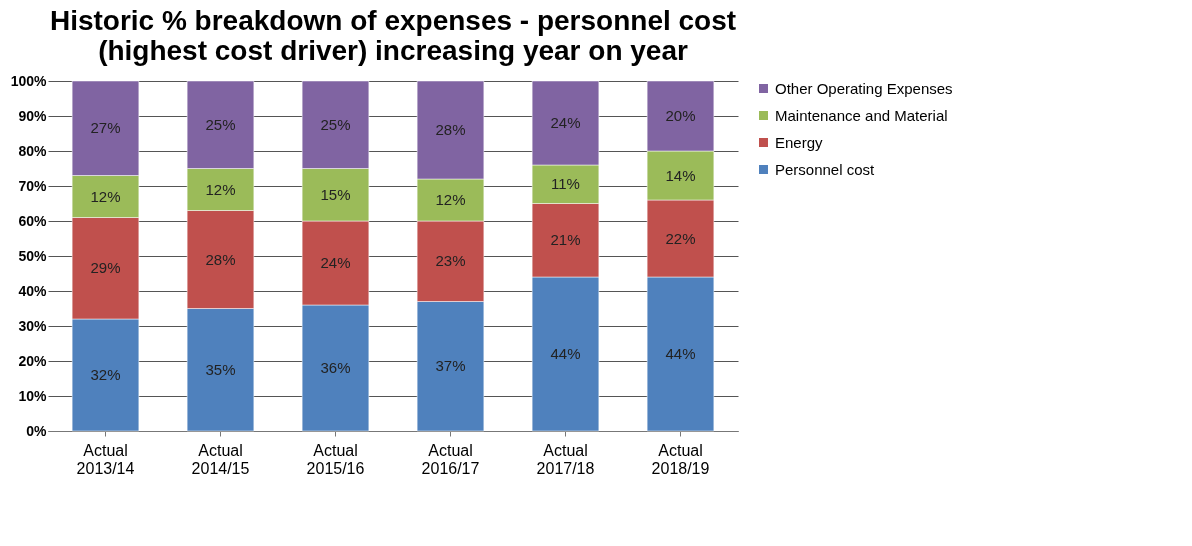 The image size is (1192, 546). What do you see at coordinates (33, 185) in the screenshot?
I see `y-tick-label: 70%` at bounding box center [33, 185].